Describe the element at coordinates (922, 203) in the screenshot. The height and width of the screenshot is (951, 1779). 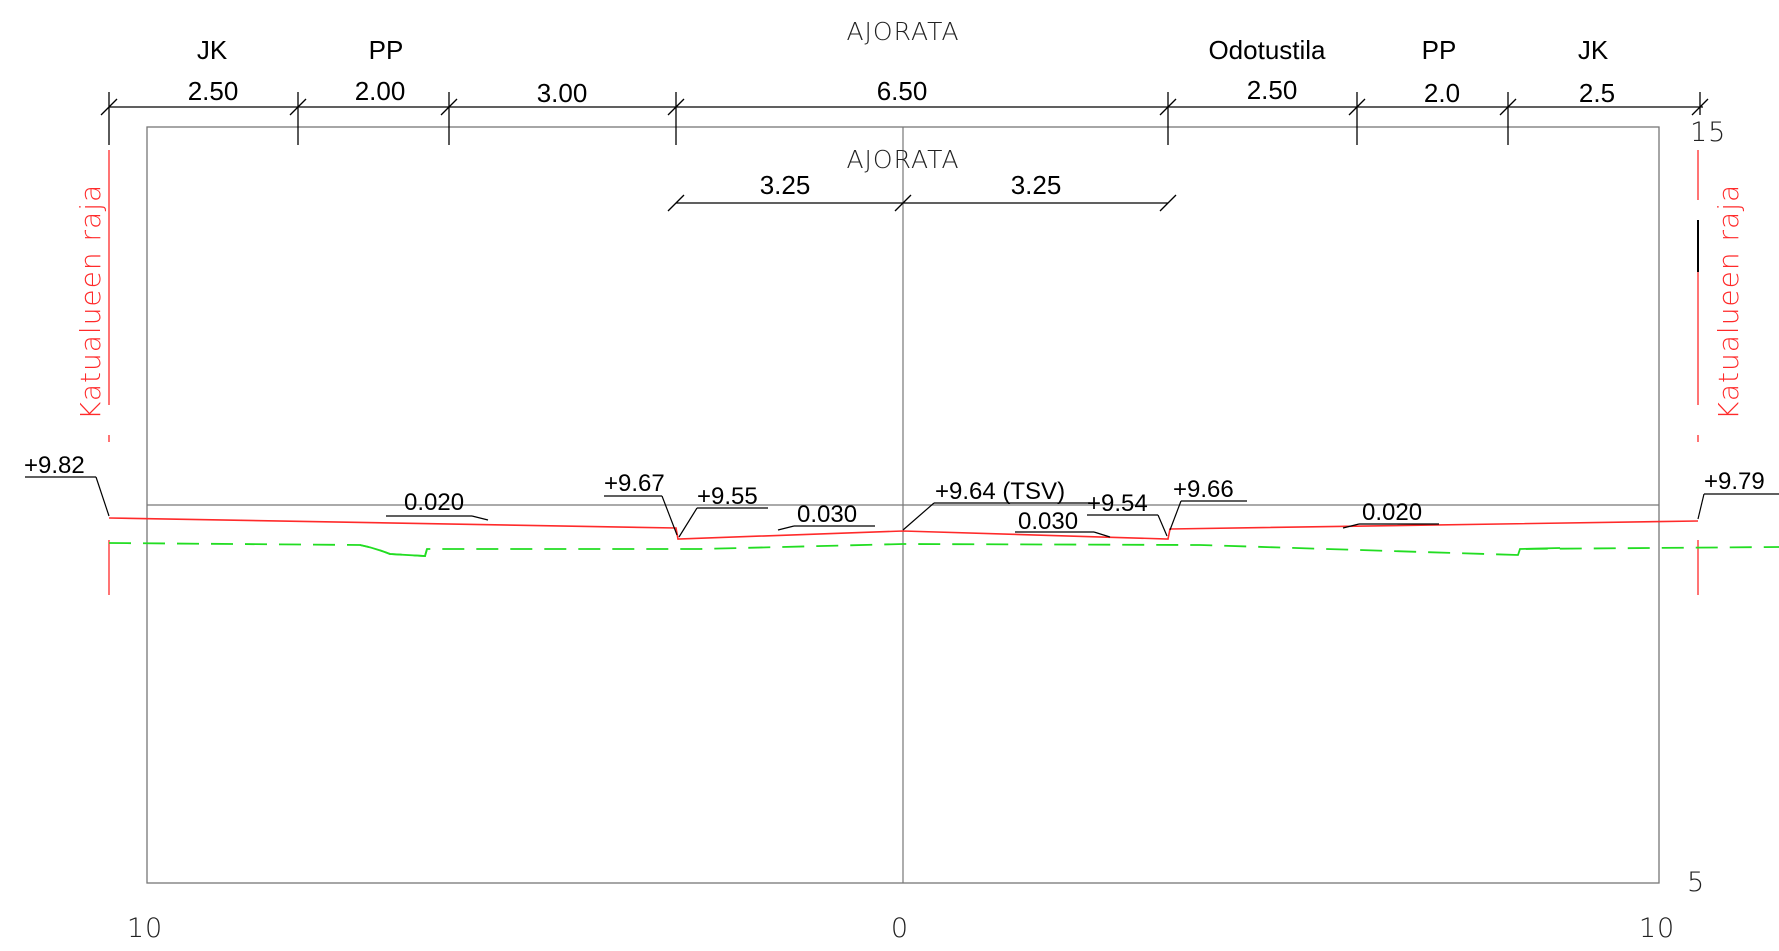
I see `inner-dimension-chain` at that location.